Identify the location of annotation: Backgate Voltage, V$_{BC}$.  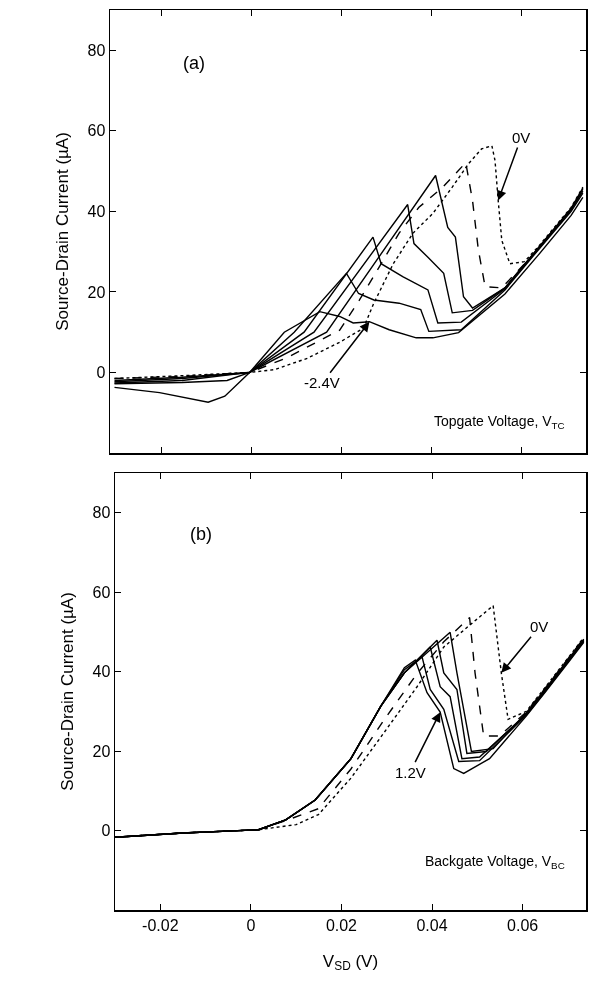
(495, 862).